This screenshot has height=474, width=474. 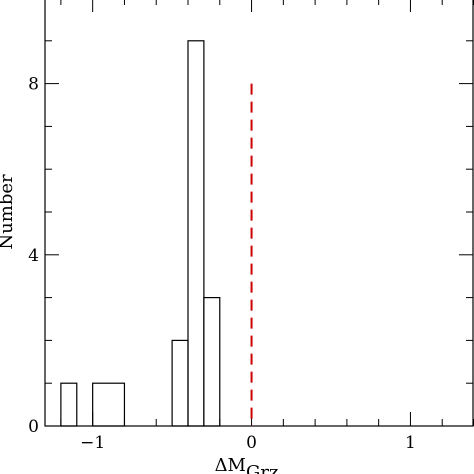 I want to click on y-tick-label: 4, so click(x=33, y=256).